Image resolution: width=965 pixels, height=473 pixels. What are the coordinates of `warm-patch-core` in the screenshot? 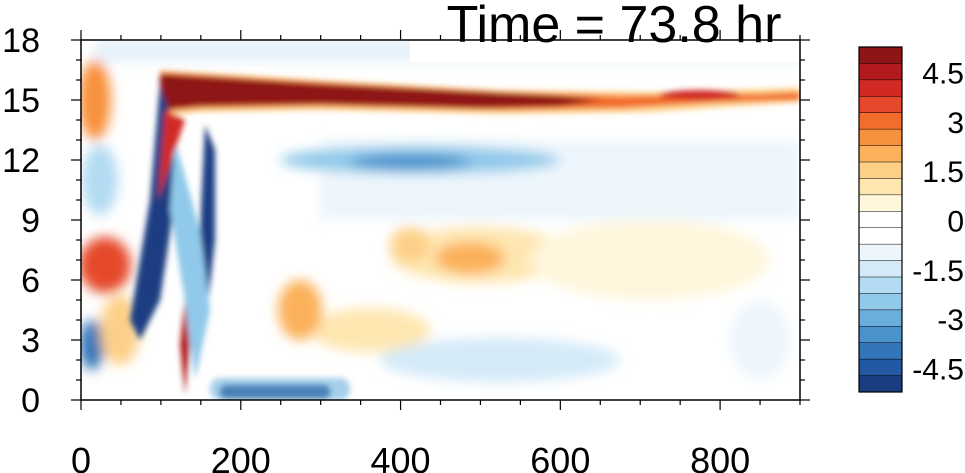 It's located at (470, 258).